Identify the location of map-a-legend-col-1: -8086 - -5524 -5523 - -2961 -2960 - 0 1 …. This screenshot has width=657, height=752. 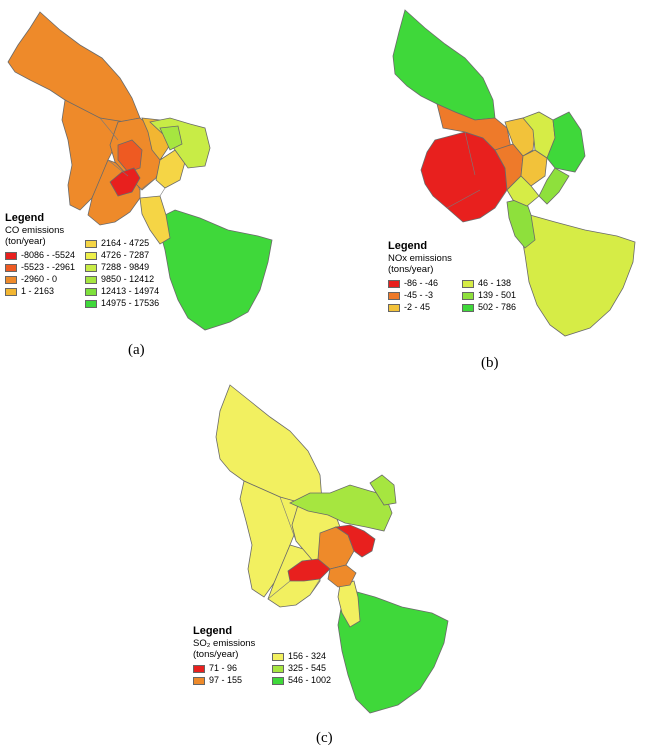
(40, 279).